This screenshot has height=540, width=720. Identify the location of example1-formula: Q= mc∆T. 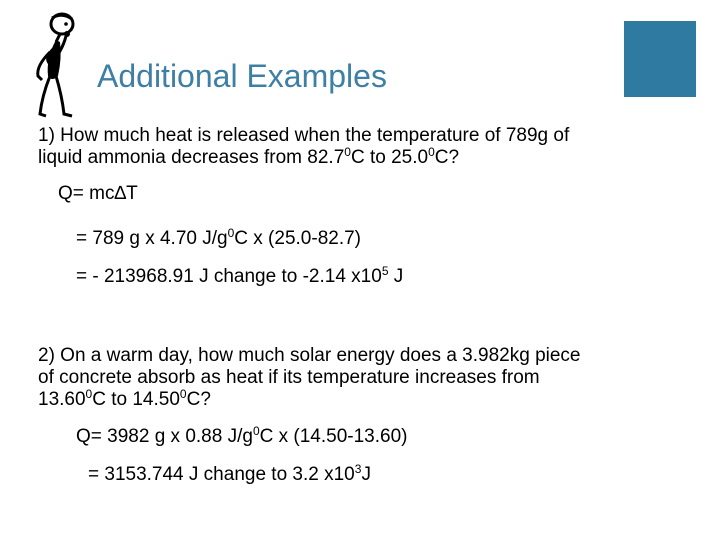
(98, 193).